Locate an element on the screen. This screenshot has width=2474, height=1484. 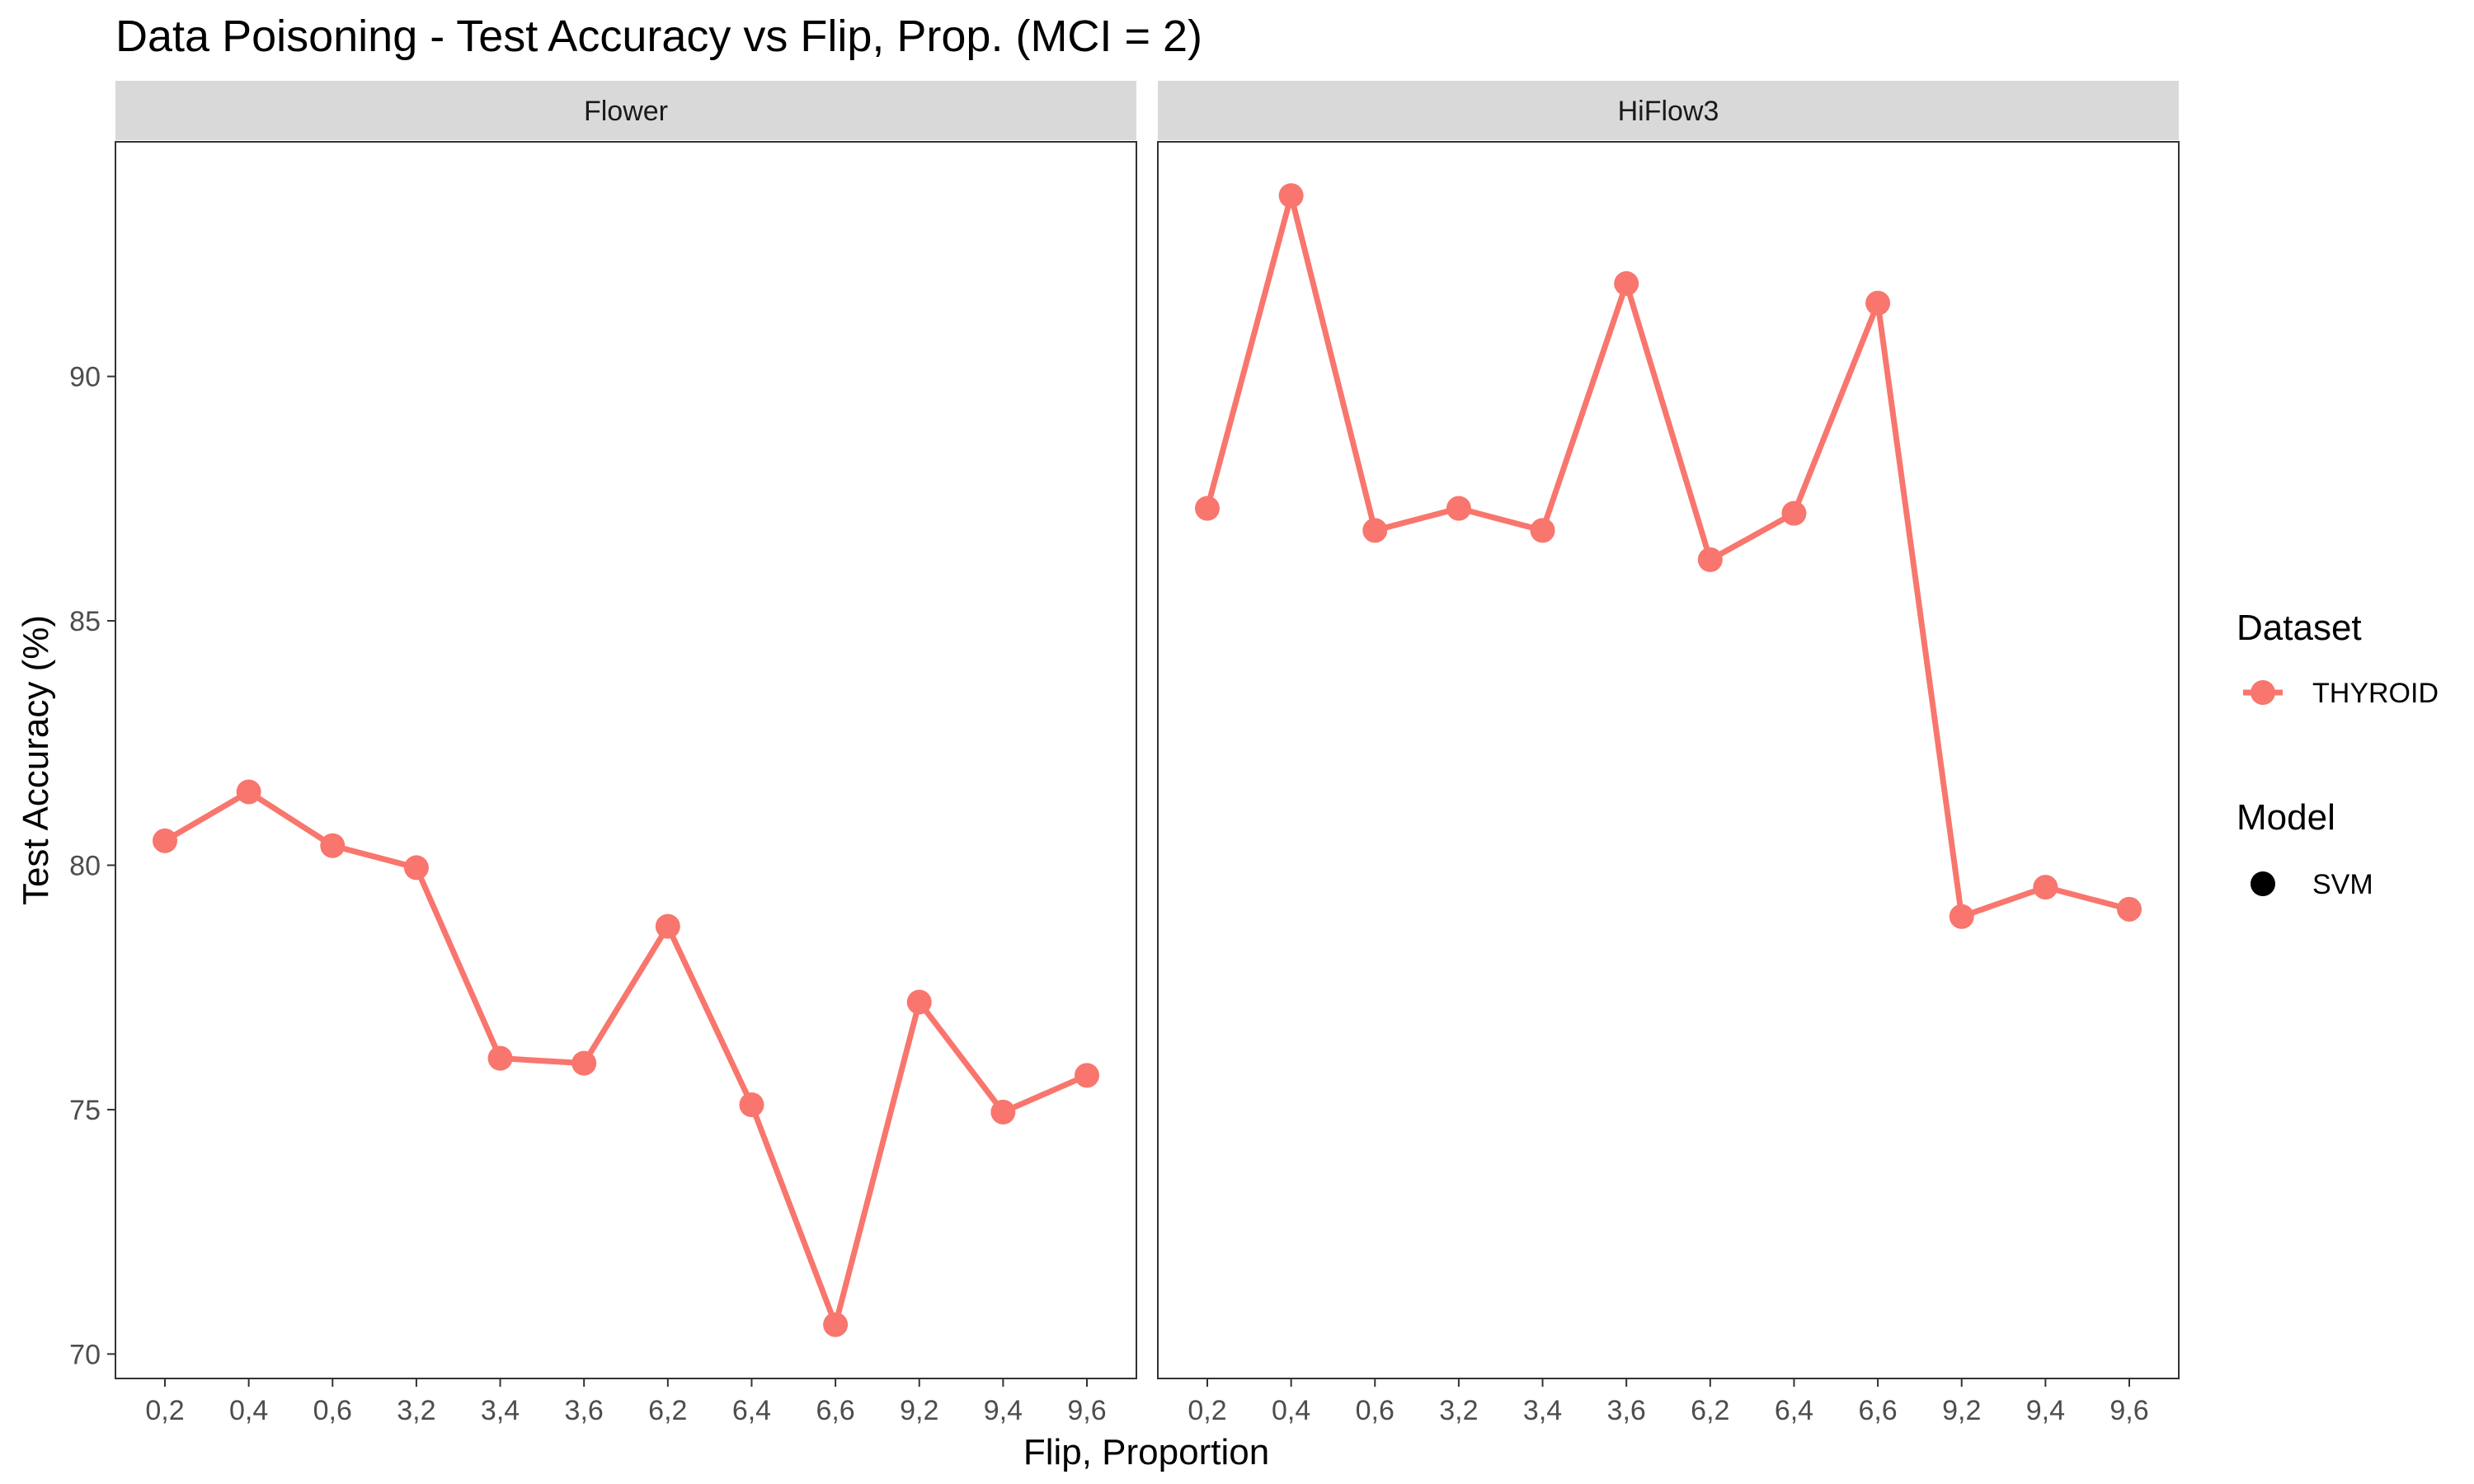
legend: Dataset THYROID Model SVM is located at coordinates (2337, 754).